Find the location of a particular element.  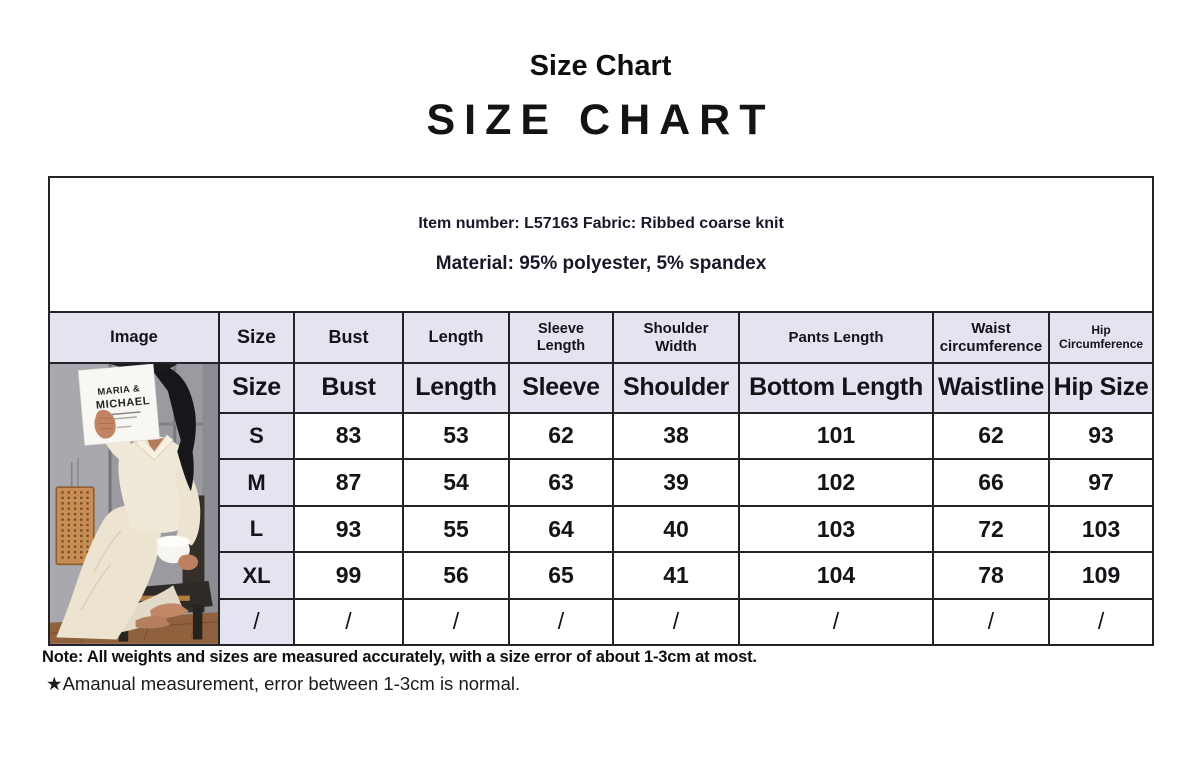

value-cell: 102 is located at coordinates (836, 482).